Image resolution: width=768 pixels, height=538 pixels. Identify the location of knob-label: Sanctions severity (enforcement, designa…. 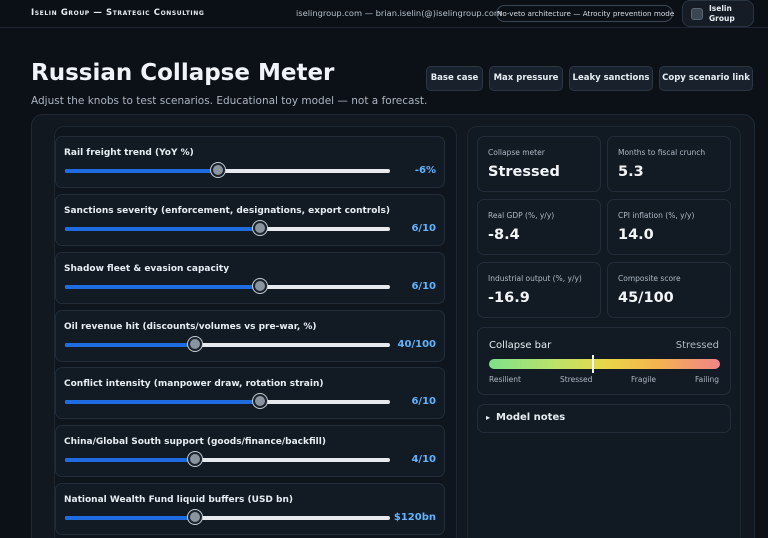
(227, 211).